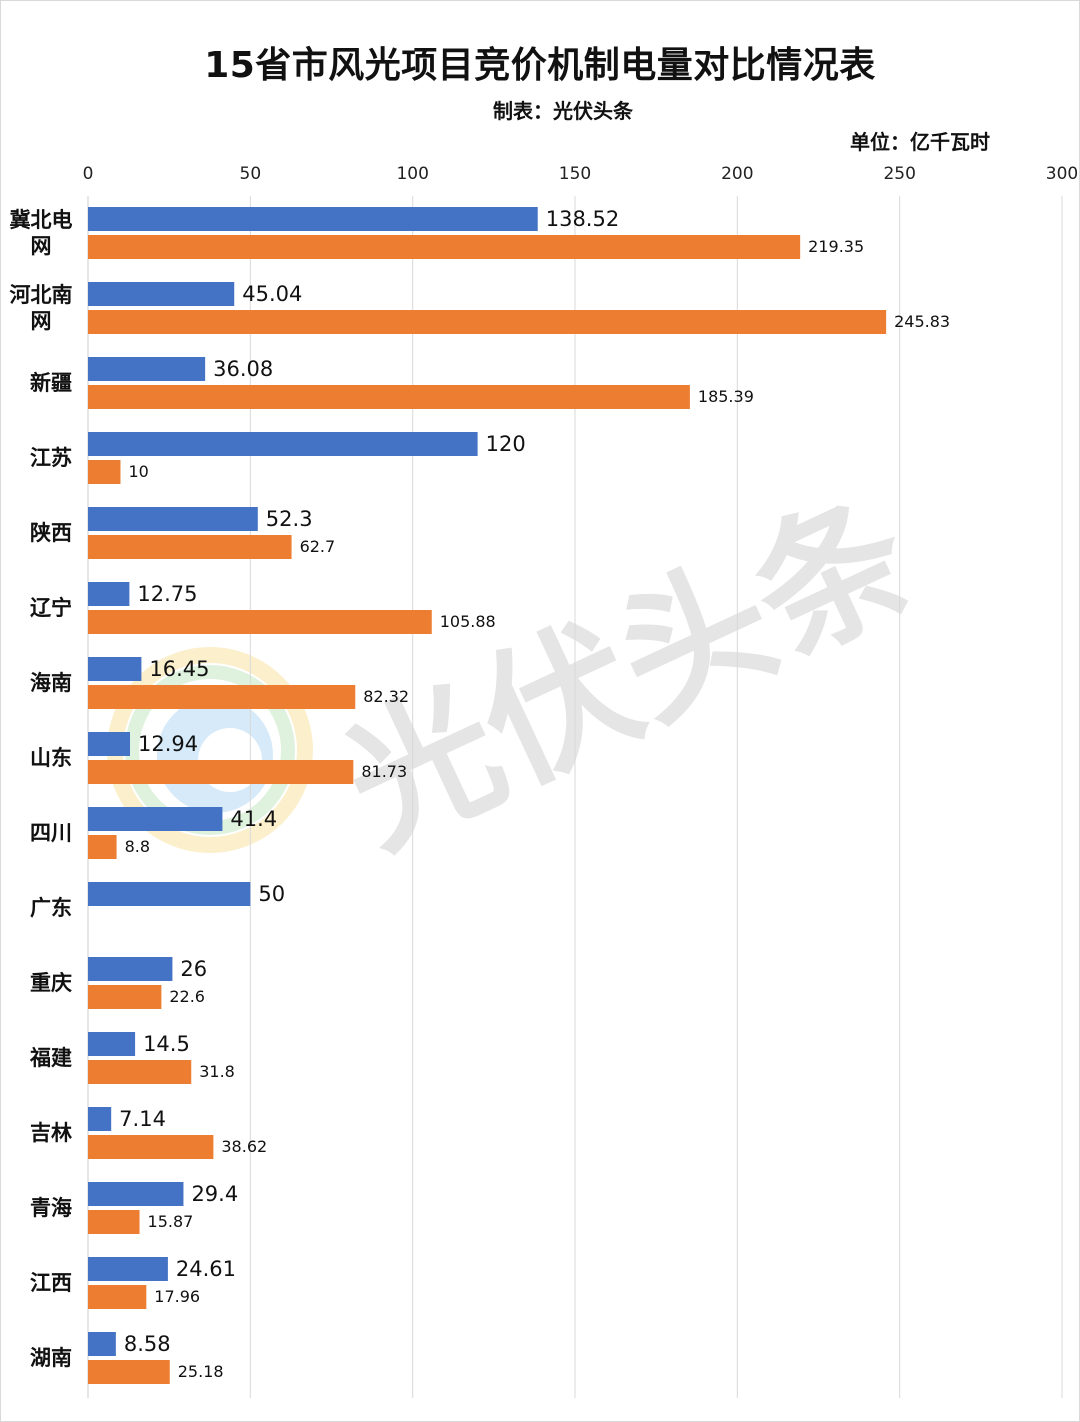  Describe the element at coordinates (51, 758) in the screenshot. I see `category-label: 山东` at that location.